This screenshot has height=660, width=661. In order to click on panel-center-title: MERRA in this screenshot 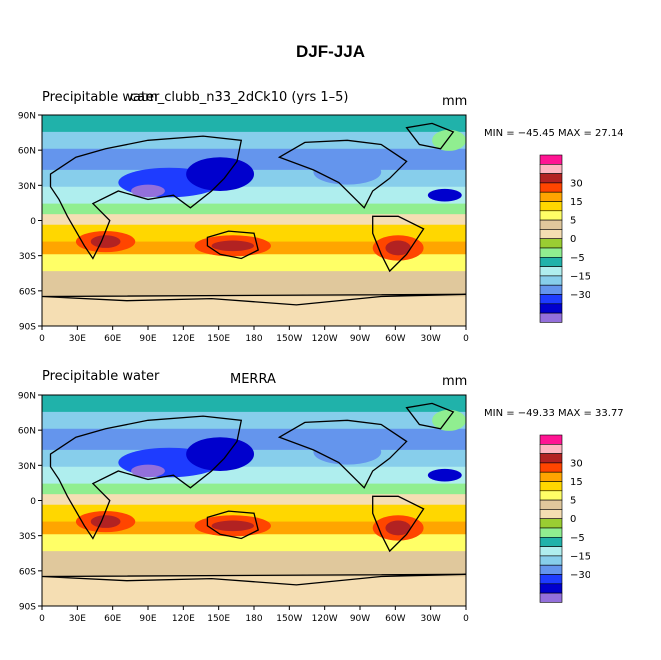, I will do `click(253, 379)`.